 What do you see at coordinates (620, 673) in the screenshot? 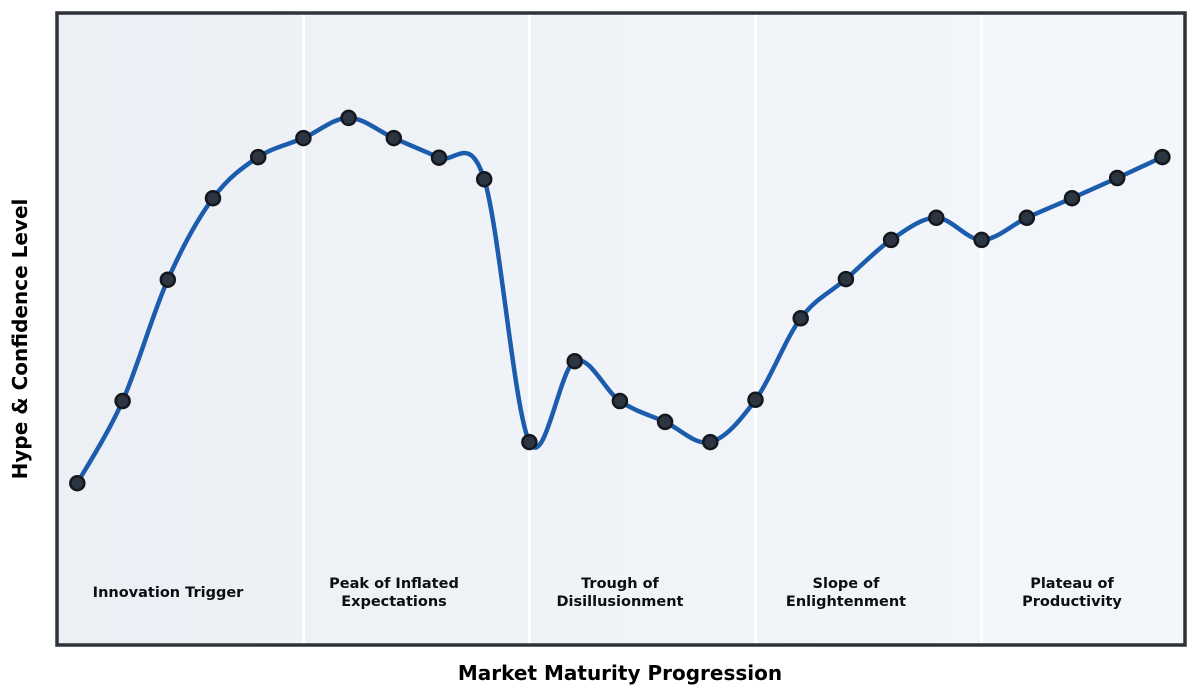
I see `x-axis-label: Market Maturity Progression` at bounding box center [620, 673].